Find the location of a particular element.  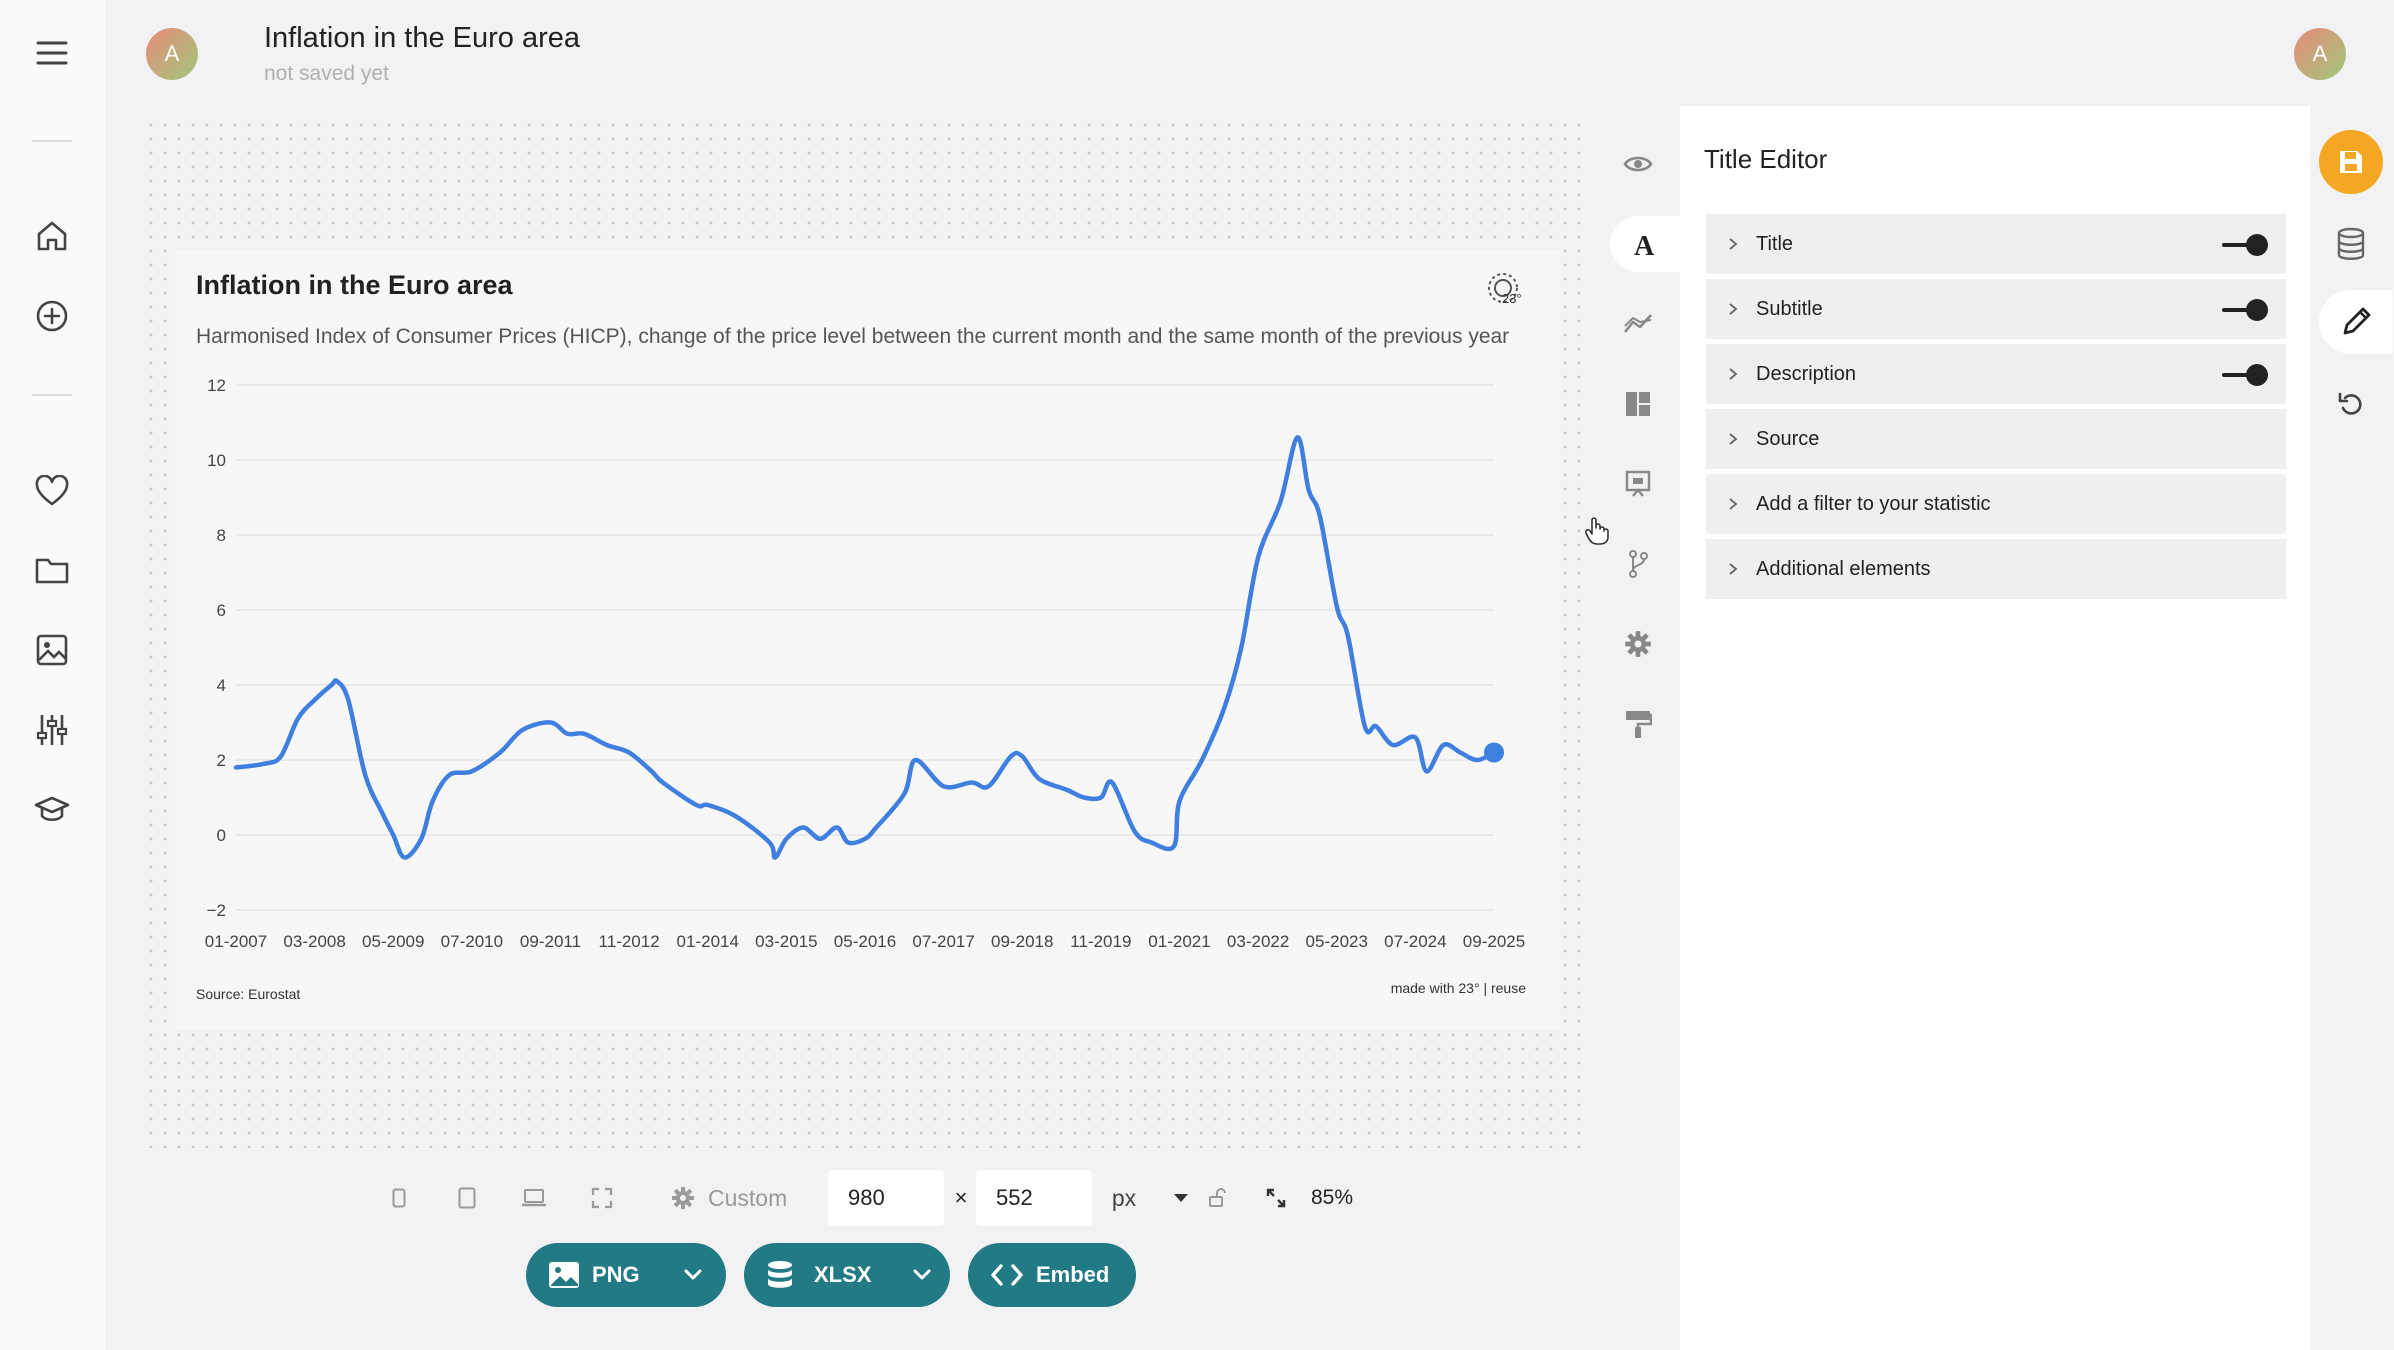

accordion-label: Additional elements is located at coordinates (1843, 568).